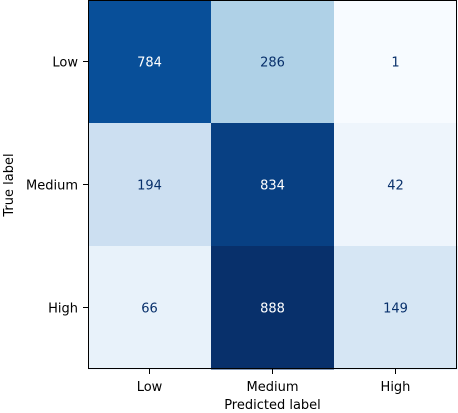 The image size is (458, 413). What do you see at coordinates (63, 309) in the screenshot?
I see `y-tick-label: High` at bounding box center [63, 309].